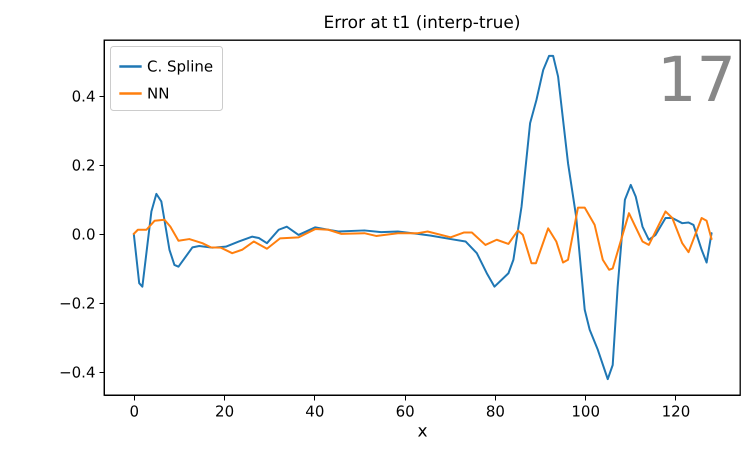 The image size is (748, 463). Describe the element at coordinates (676, 411) in the screenshot. I see `x-tick-label: 120` at that location.